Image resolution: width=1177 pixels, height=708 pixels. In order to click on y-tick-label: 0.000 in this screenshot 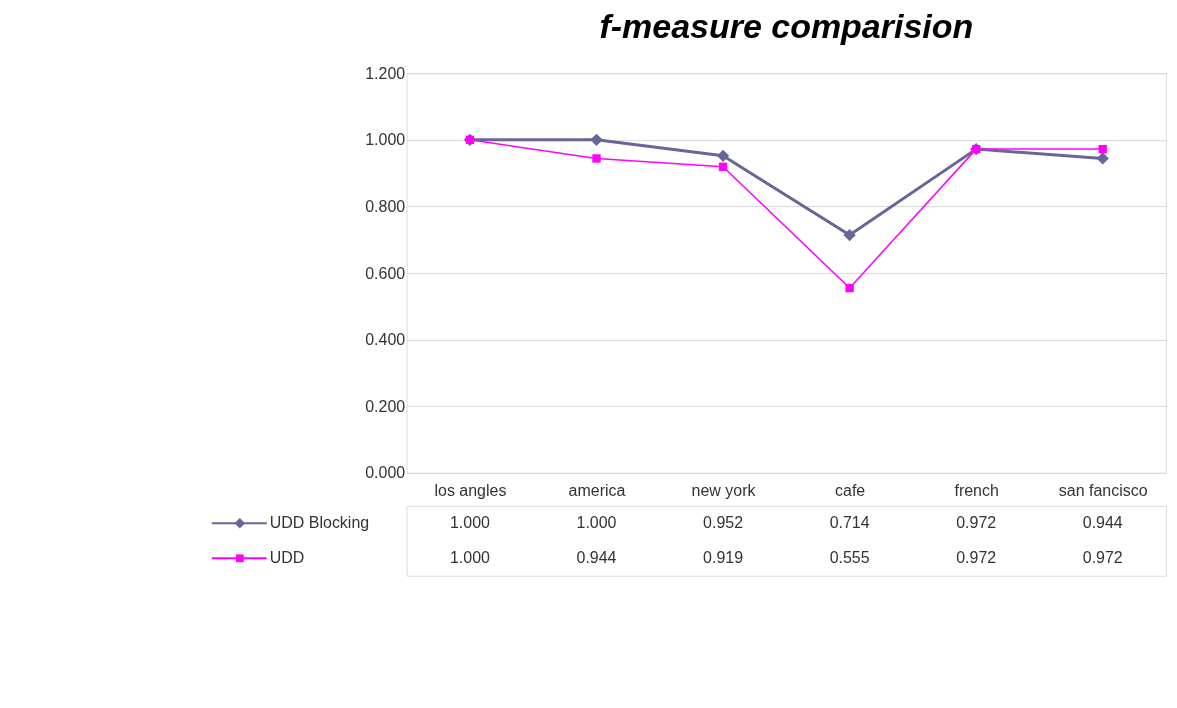, I will do `click(385, 473)`.